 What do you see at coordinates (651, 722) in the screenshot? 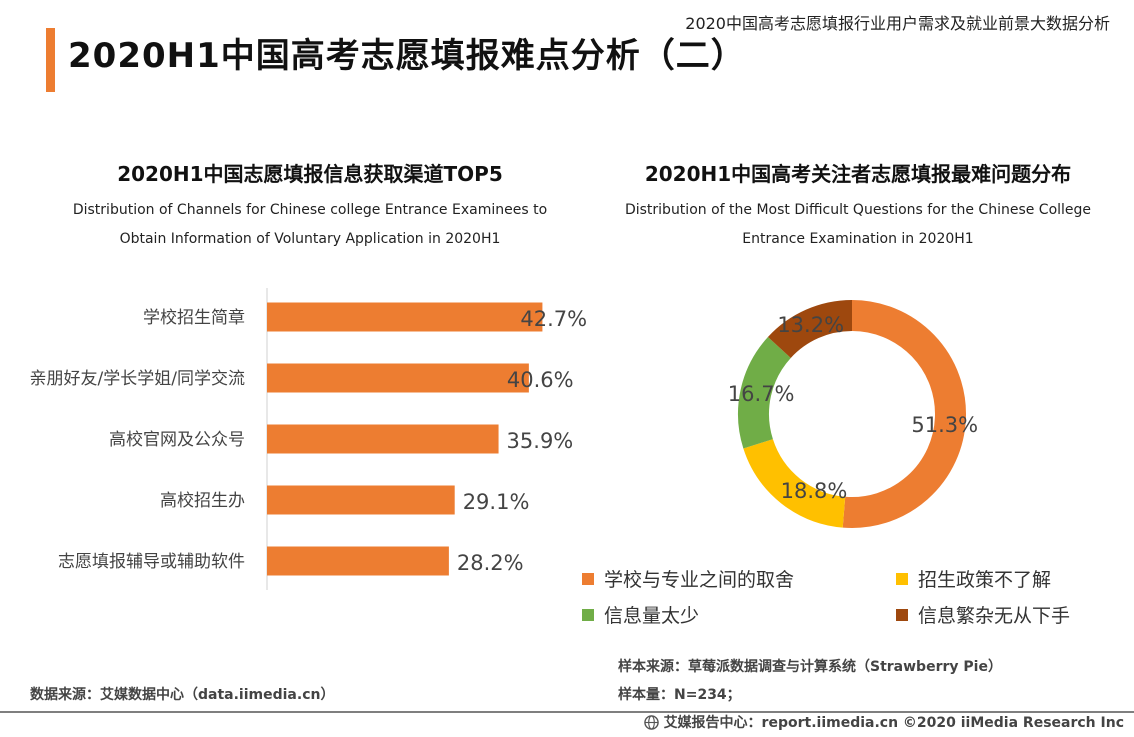
I see `globe-icon` at bounding box center [651, 722].